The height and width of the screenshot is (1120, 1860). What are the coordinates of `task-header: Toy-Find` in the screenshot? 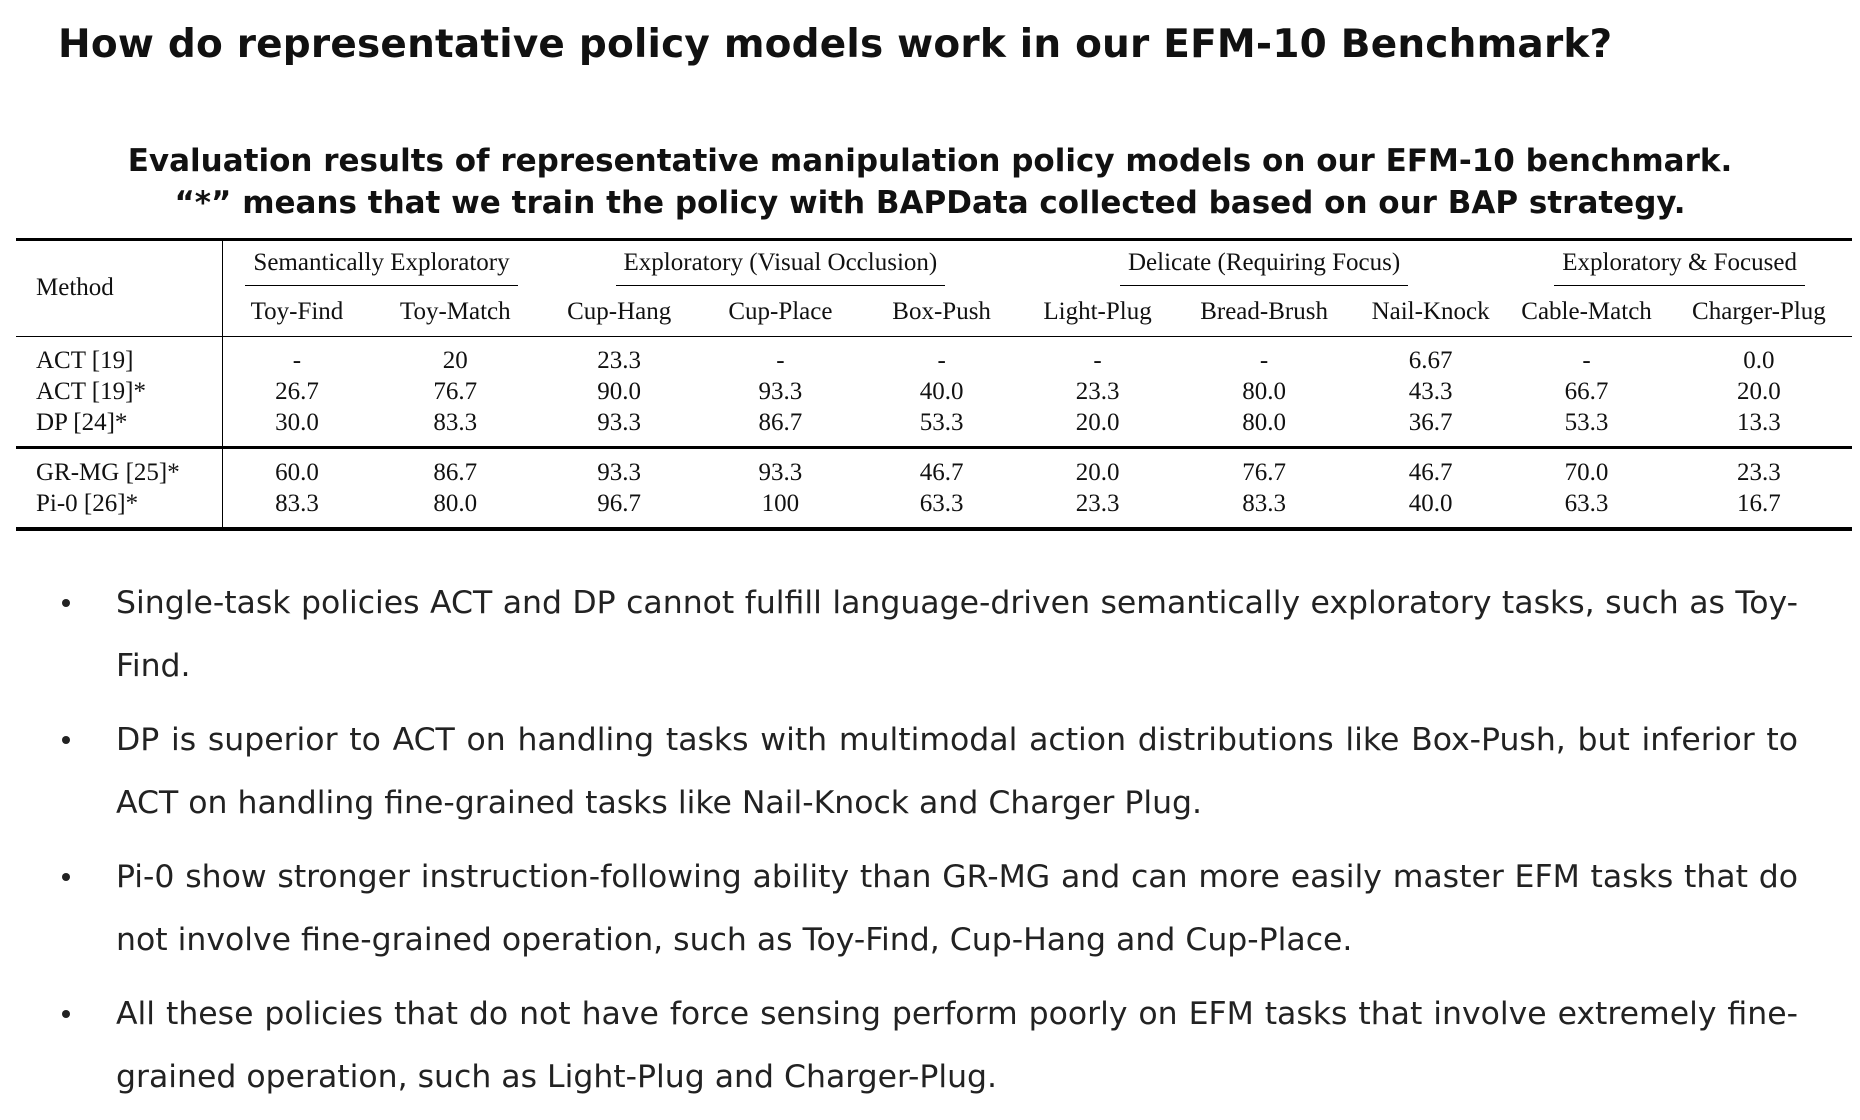 It's located at (297, 311).